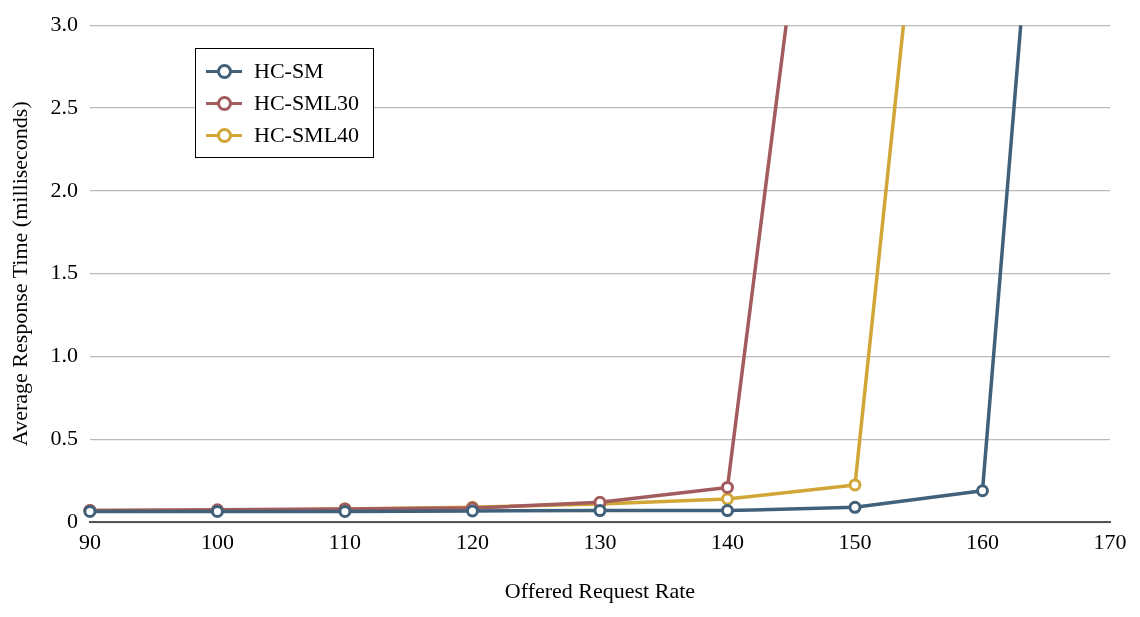 The height and width of the screenshot is (617, 1140). I want to click on x-tick-label: 160, so click(982, 542).